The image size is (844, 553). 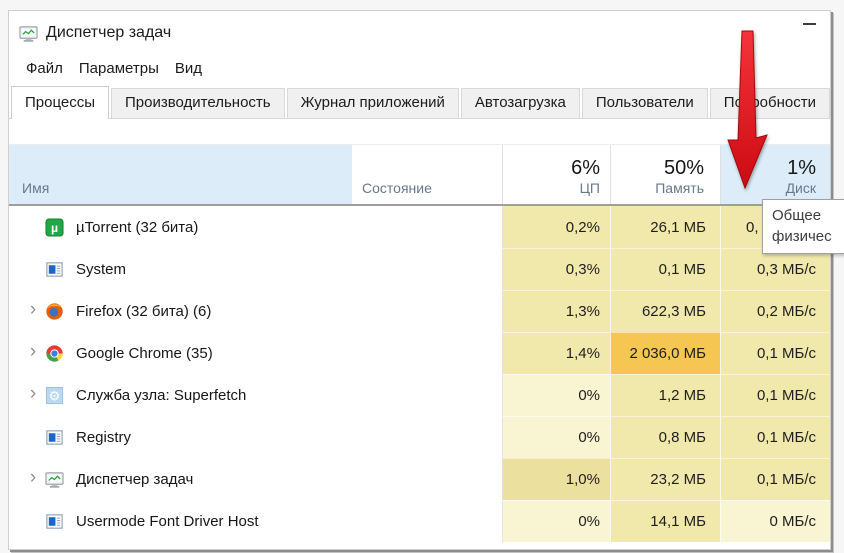 I want to click on disk-value-cell: 0,2 МБ/с, so click(x=775, y=311).